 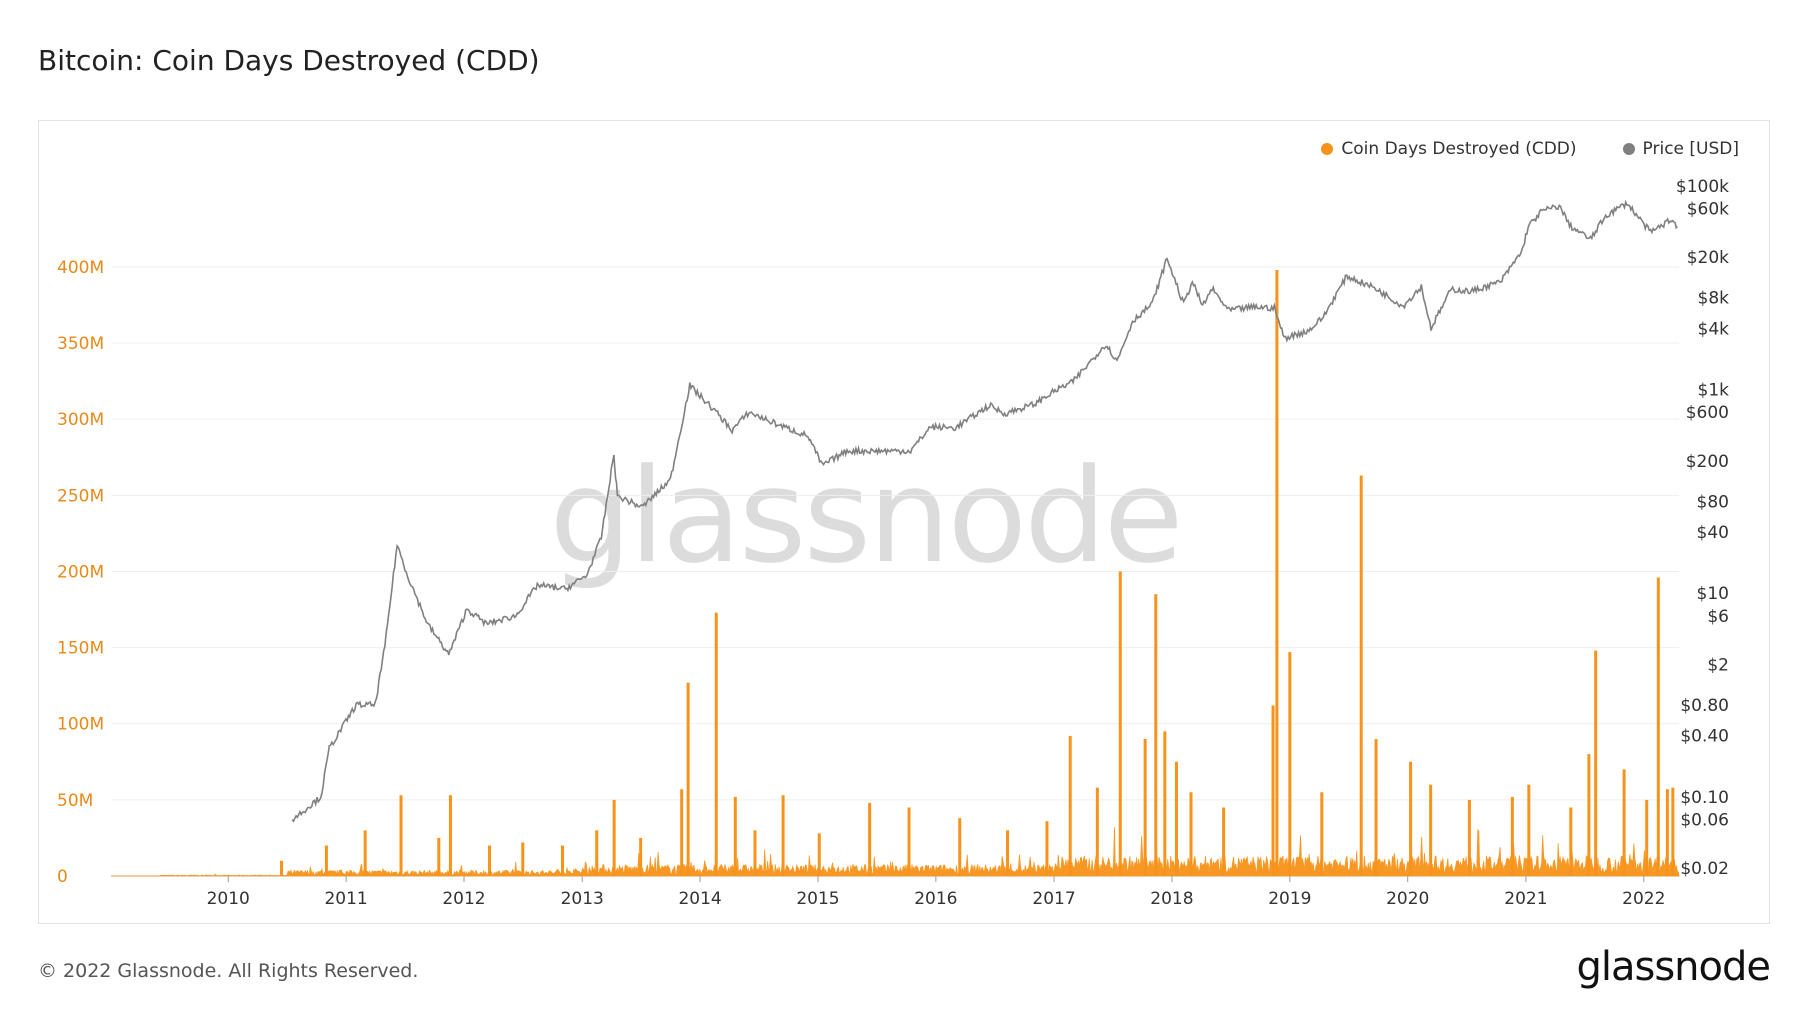 What do you see at coordinates (1643, 899) in the screenshot?
I see `x-tick-label: 2022` at bounding box center [1643, 899].